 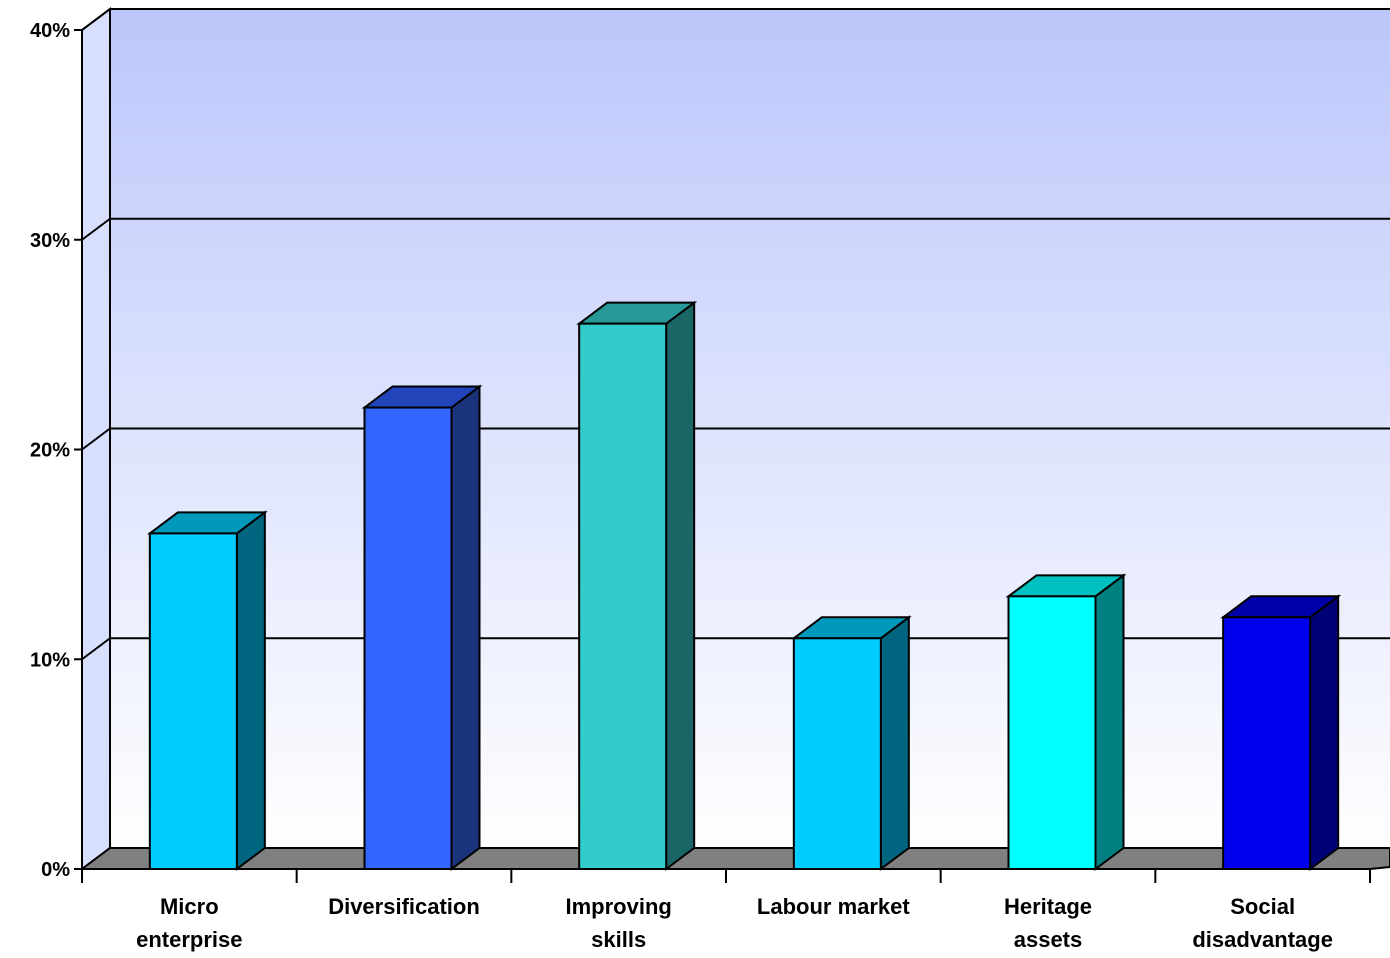 I want to click on y-axis-tick-labels: 0% 10% 20% 30% 40%, so click(x=50, y=450).